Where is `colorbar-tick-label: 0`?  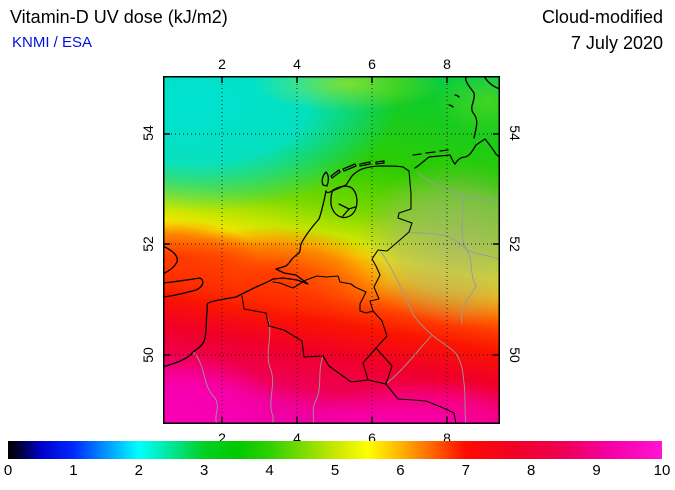
colorbar-tick-label: 0 is located at coordinates (8, 470).